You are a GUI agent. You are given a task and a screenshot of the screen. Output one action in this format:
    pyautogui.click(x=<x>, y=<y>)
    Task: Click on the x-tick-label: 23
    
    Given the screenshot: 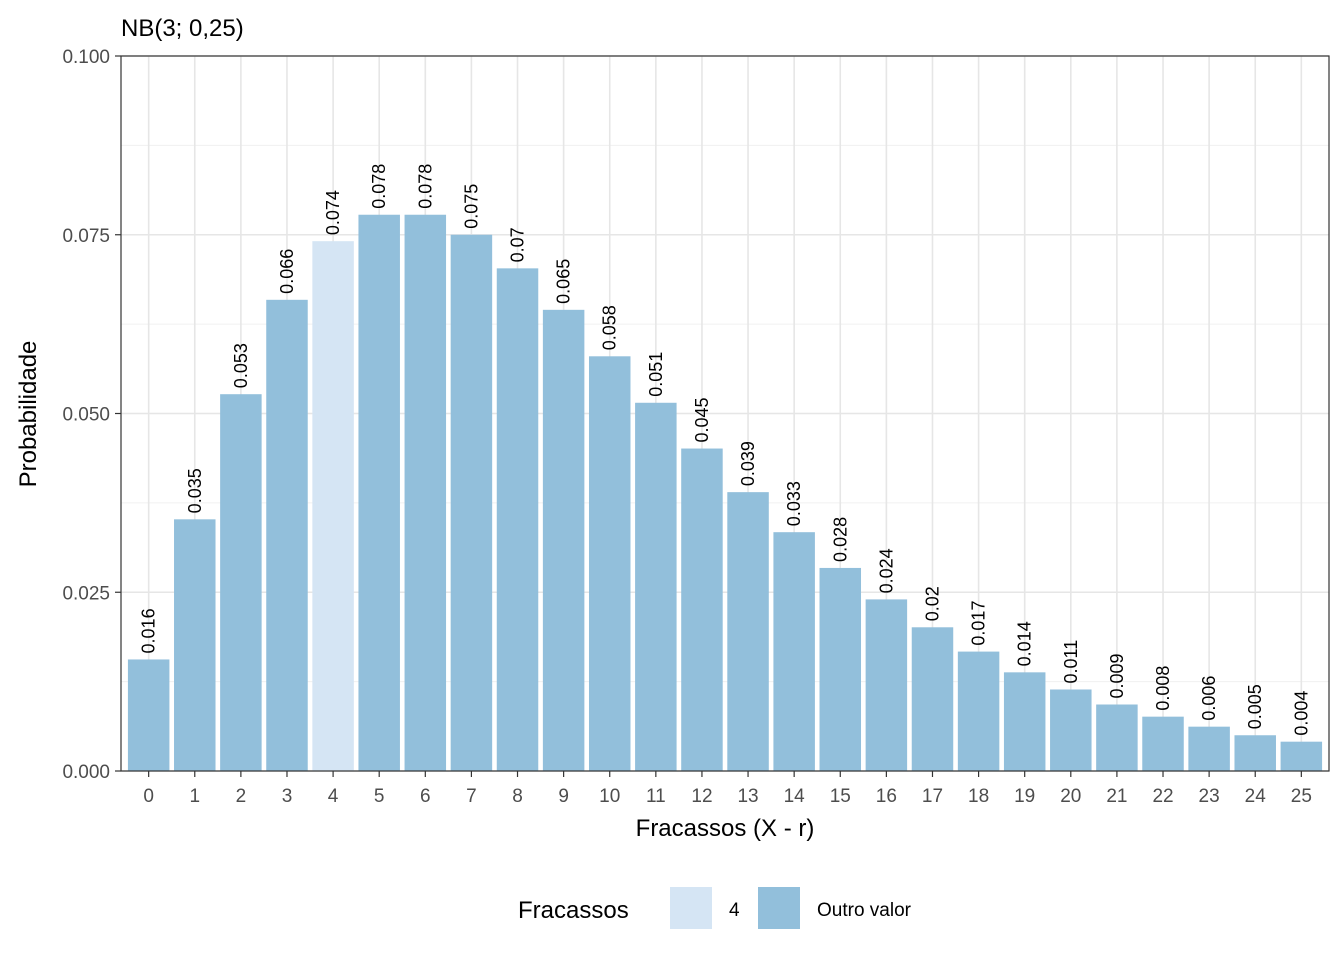 What is the action you would take?
    pyautogui.click(x=1209, y=796)
    